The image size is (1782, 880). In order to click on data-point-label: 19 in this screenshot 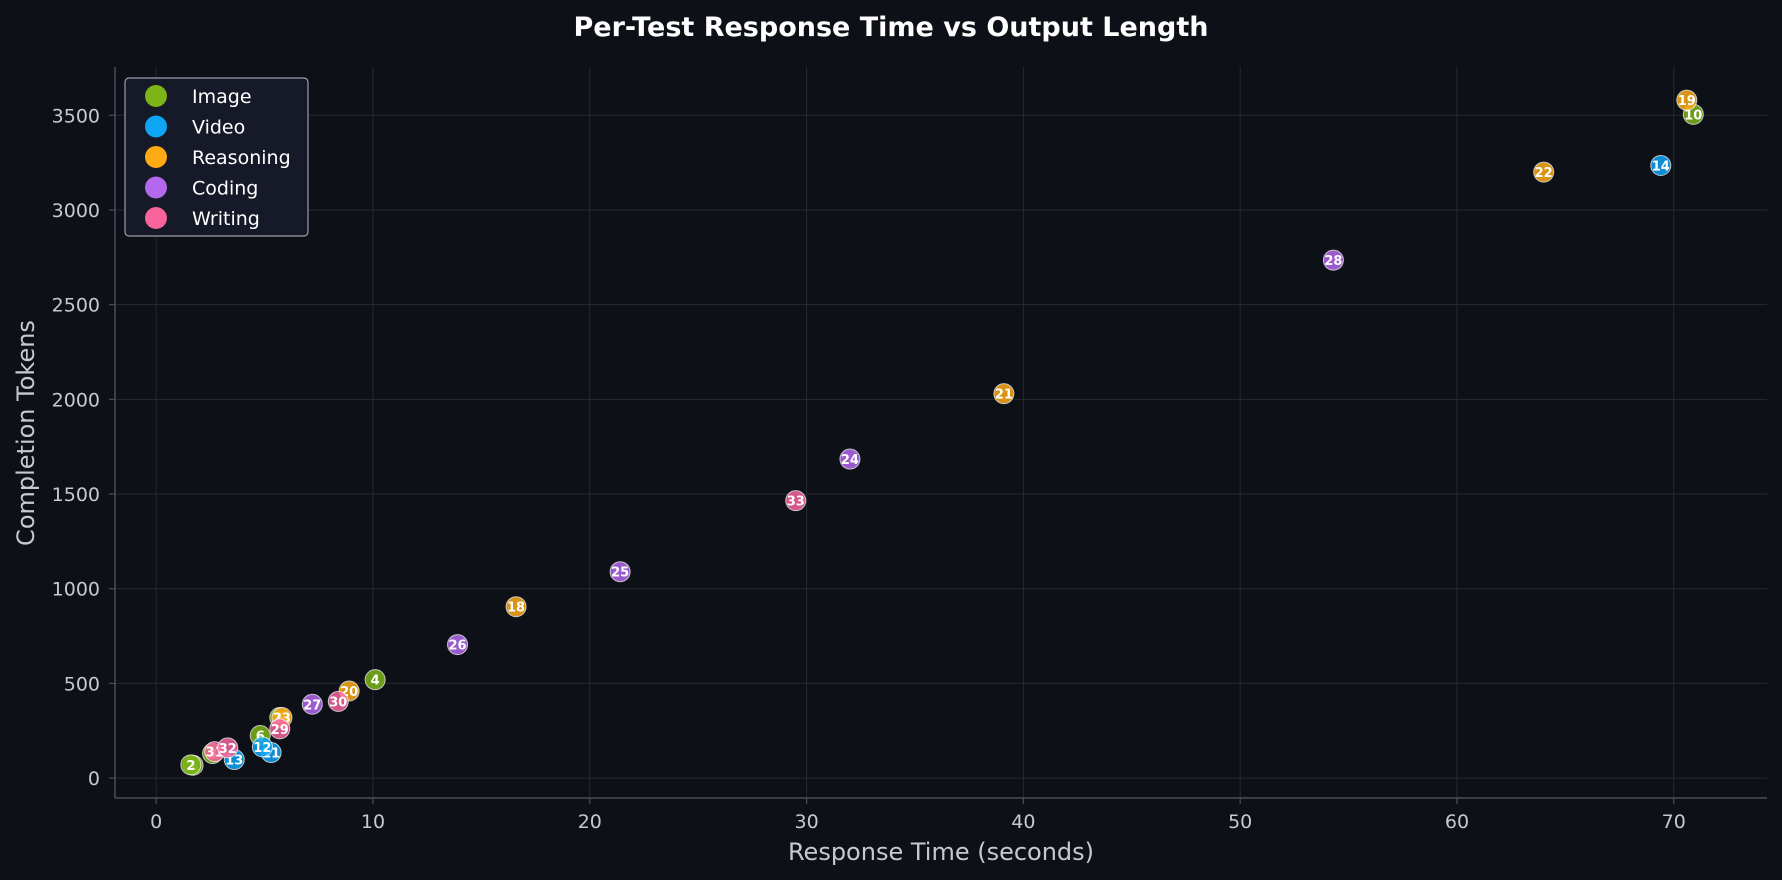, I will do `click(1687, 101)`.